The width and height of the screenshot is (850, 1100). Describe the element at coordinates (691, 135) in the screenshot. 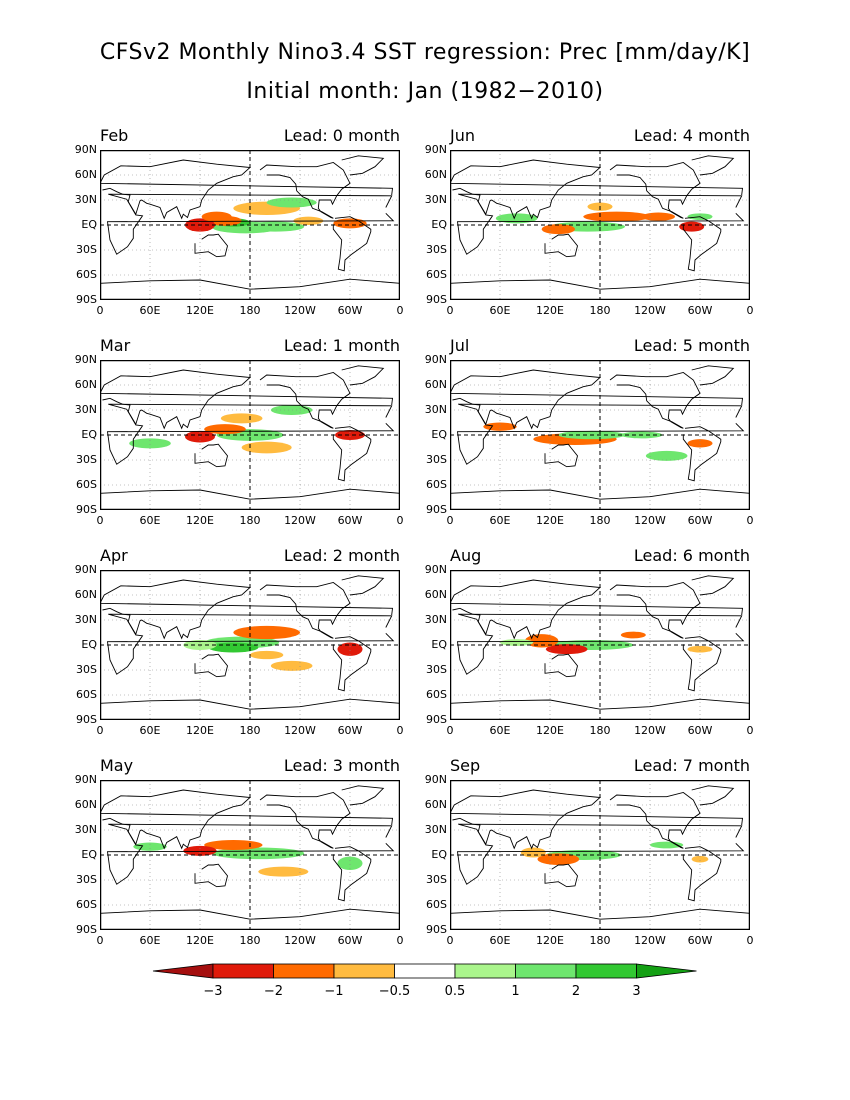

I see `panel-lead-label: Lead: 4 month` at that location.